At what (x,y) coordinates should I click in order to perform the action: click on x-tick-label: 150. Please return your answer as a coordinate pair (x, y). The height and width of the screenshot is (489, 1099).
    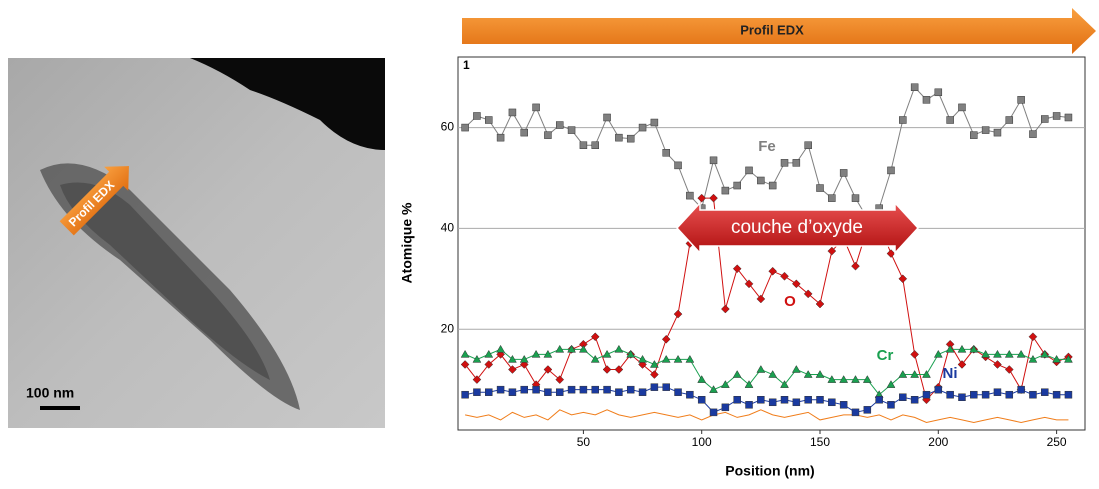
    Looking at the image, I should click on (820, 442).